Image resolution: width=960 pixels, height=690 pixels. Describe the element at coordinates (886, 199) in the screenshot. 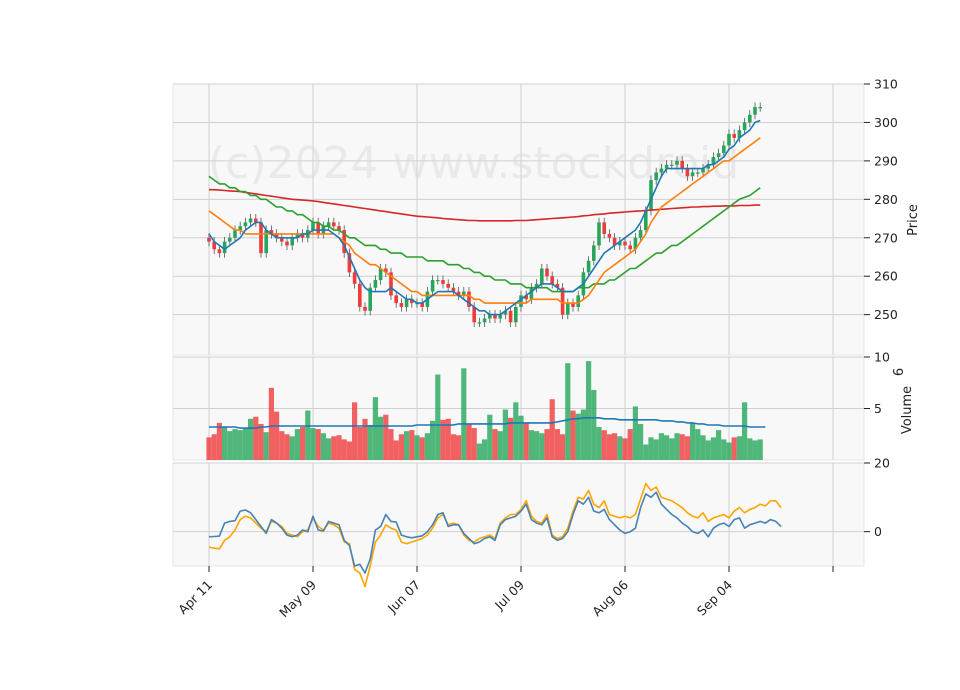

I see `price-tick-label: 280` at that location.